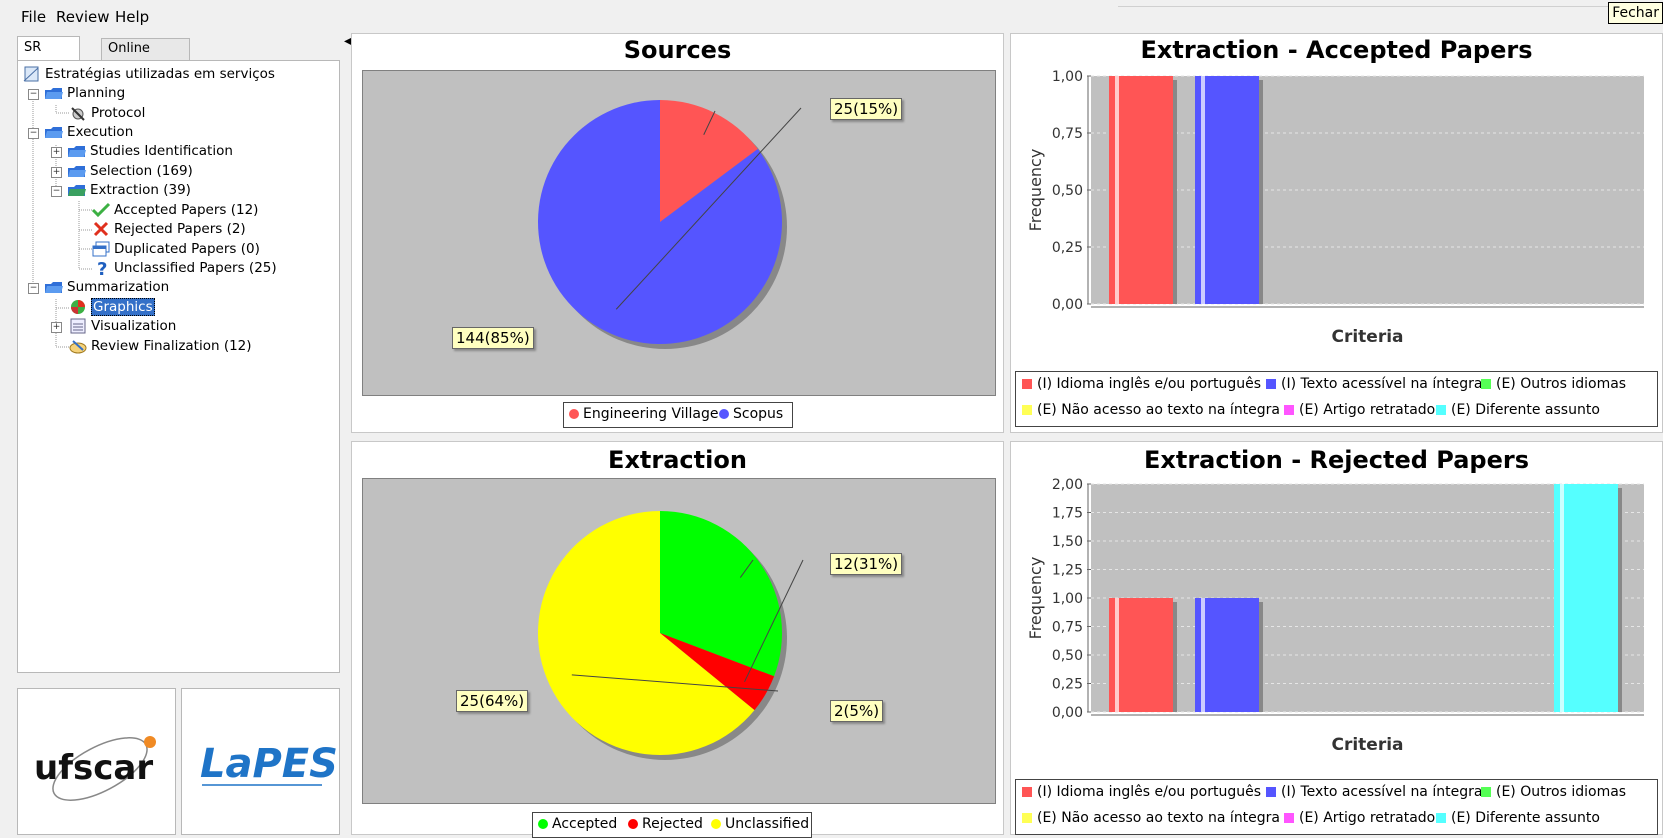 The height and width of the screenshot is (838, 1663). Describe the element at coordinates (84, 93) in the screenshot. I see `tree-item-planning: Planning` at that location.